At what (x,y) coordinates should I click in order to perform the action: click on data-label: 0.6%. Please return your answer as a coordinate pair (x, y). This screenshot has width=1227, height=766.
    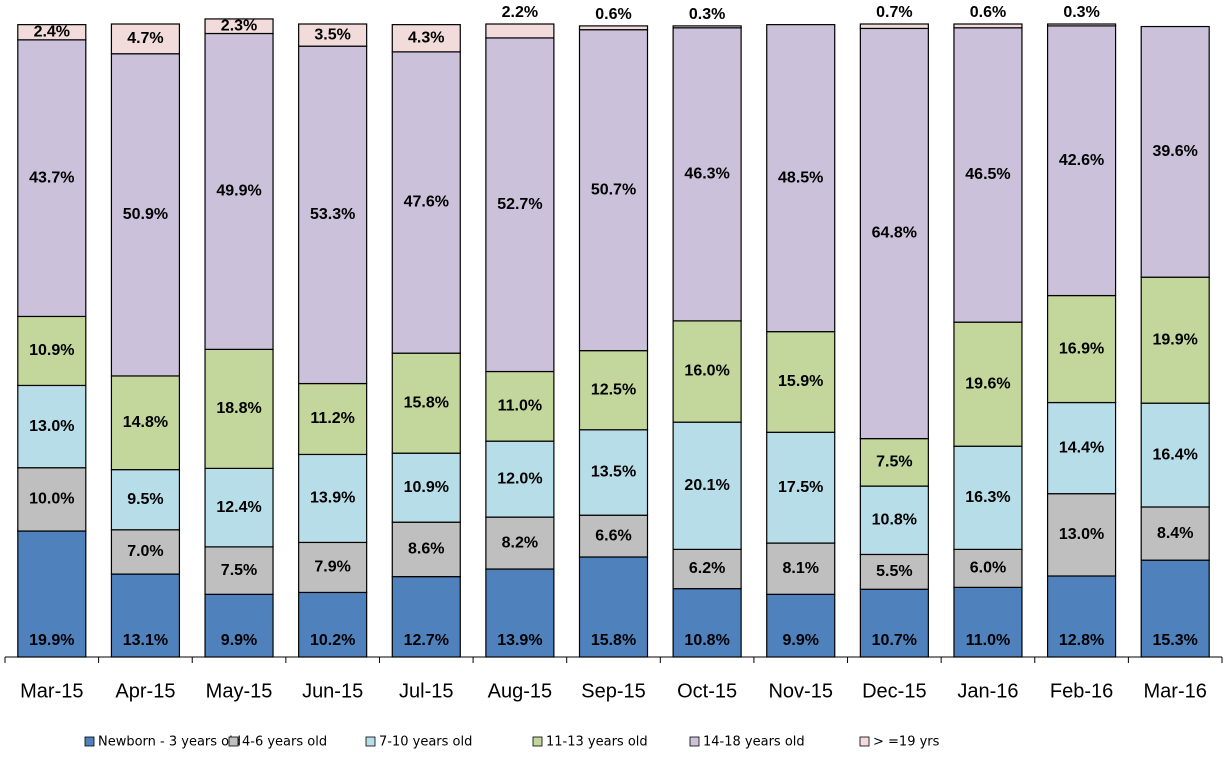
    Looking at the image, I should click on (988, 12).